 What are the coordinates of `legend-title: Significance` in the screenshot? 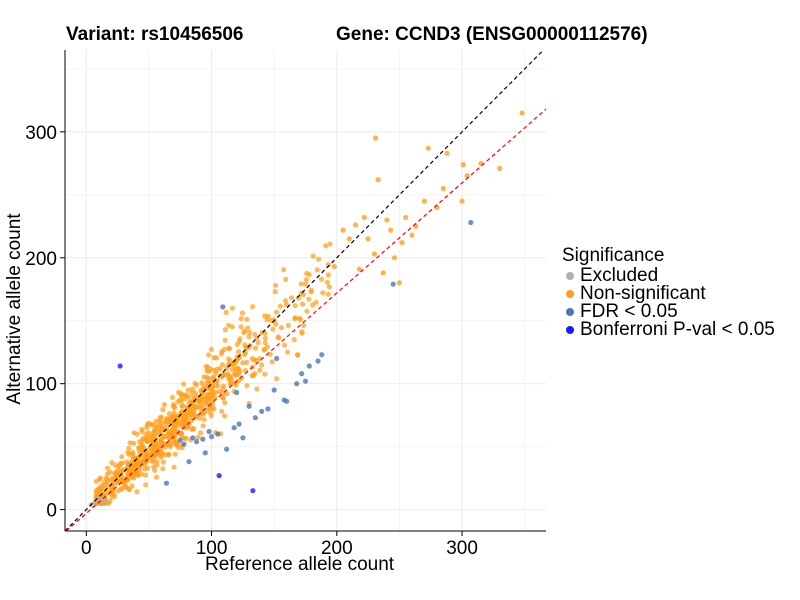 It's located at (613, 255).